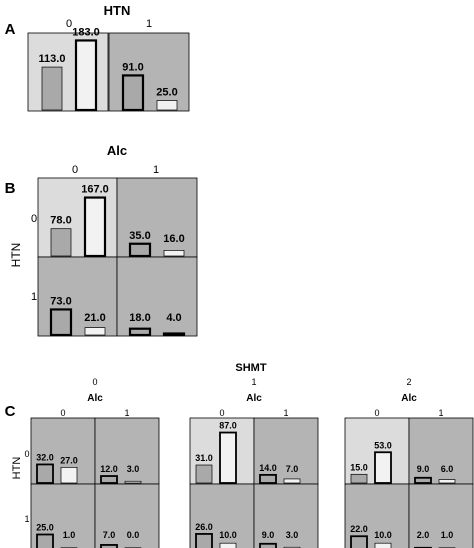 The height and width of the screenshot is (548, 474). I want to click on panel-b-col-level-1: 1, so click(156, 170).